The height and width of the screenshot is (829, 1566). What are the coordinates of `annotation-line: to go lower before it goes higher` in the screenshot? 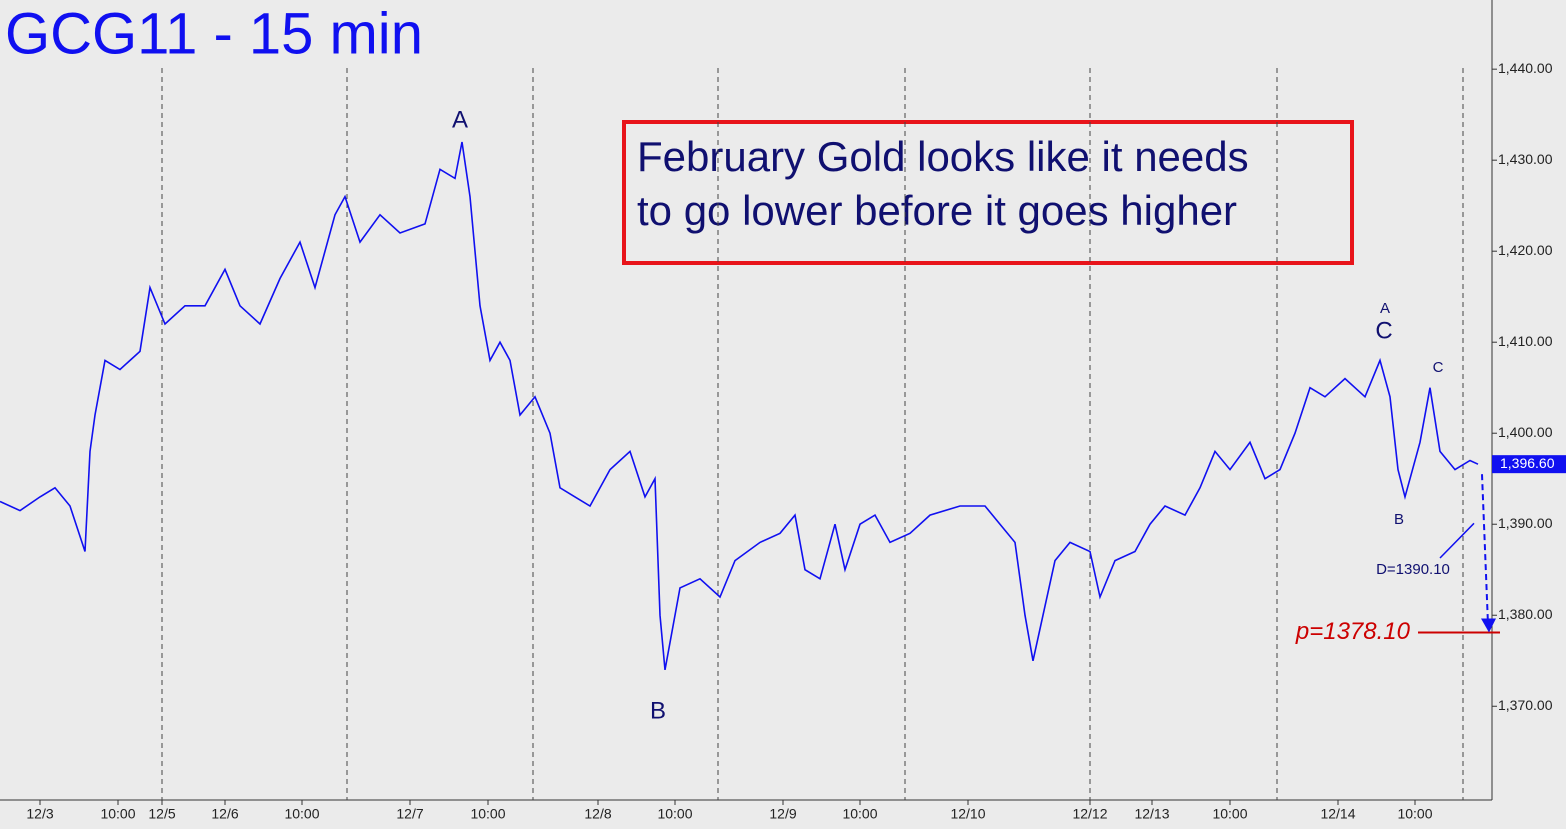 It's located at (937, 210).